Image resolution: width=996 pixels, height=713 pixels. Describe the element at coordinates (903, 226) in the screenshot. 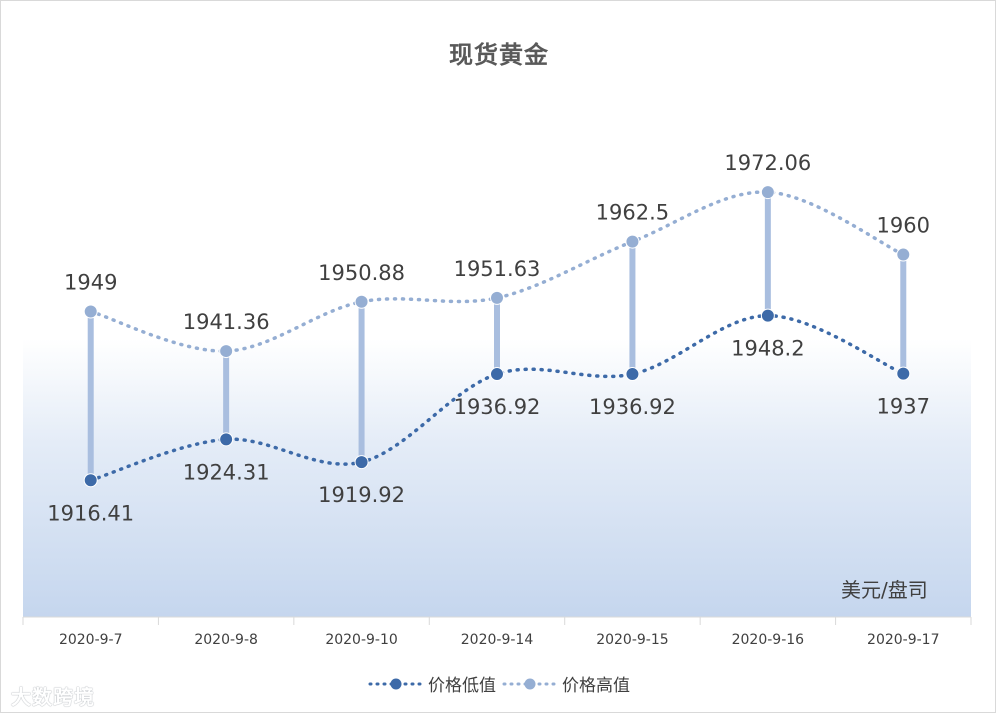

I see `data-label-high: 1960` at that location.